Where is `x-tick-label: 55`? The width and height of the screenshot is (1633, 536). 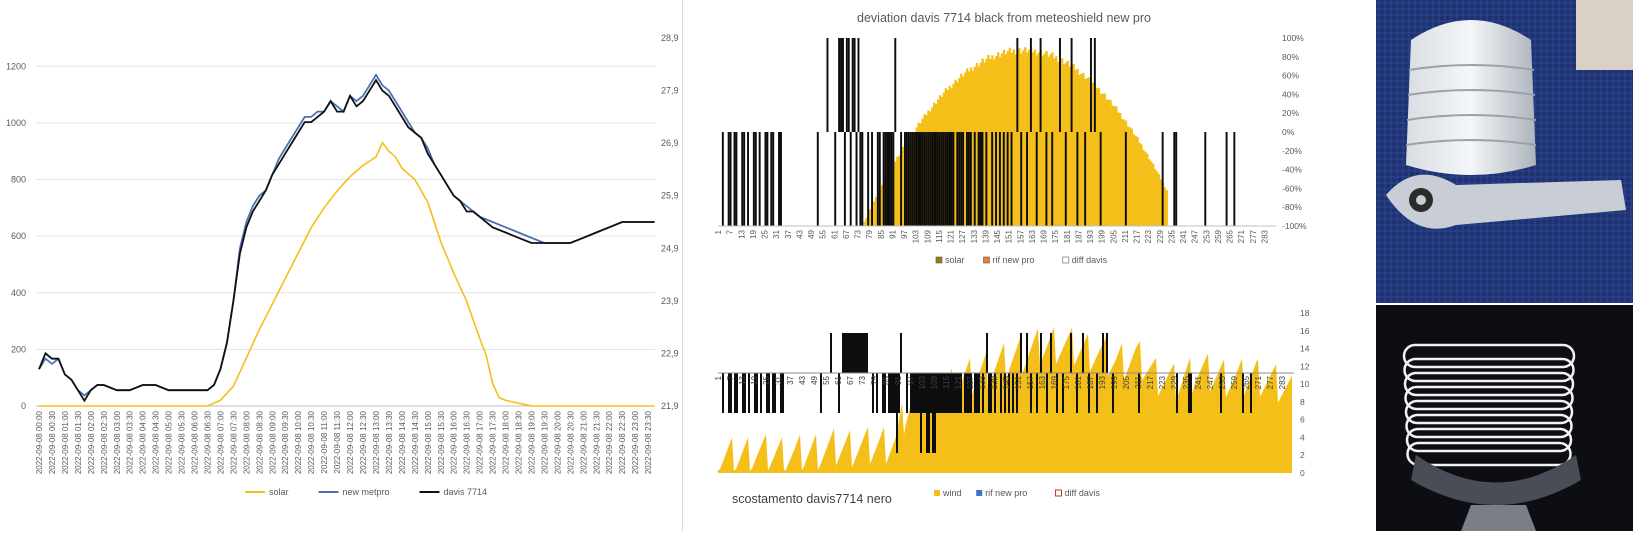 x-tick-label: 55 is located at coordinates (823, 233).